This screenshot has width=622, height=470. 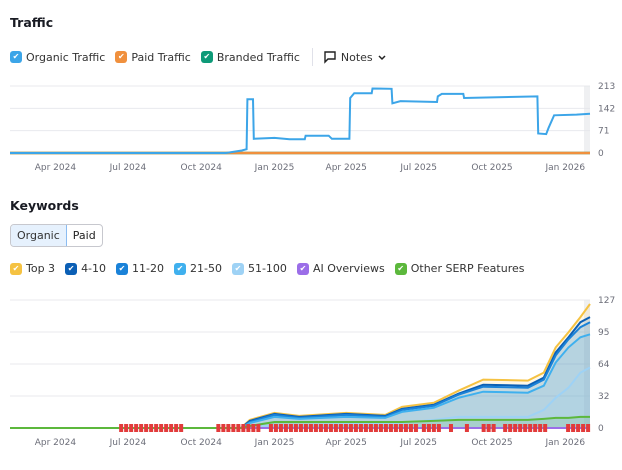 I want to click on legend-branded-traffic: ✔ Branded Traffic, so click(x=250, y=57).